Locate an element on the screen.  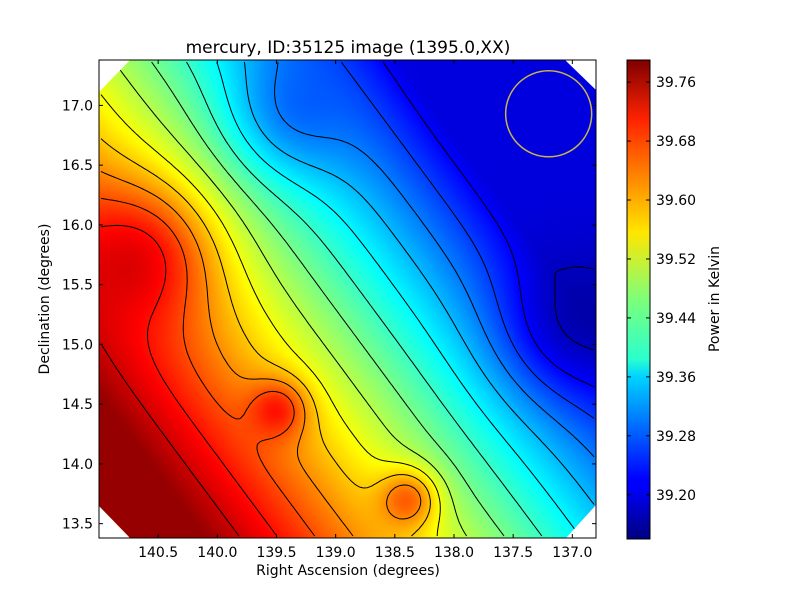
colorbar-label: Power in Kelvin is located at coordinates (715, 299).